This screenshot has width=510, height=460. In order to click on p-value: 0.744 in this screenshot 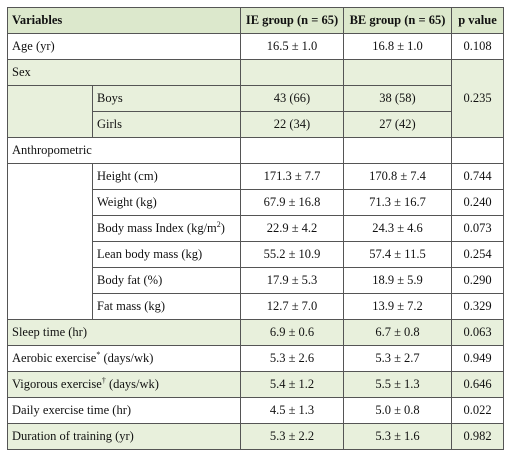, I will do `click(477, 176)`.